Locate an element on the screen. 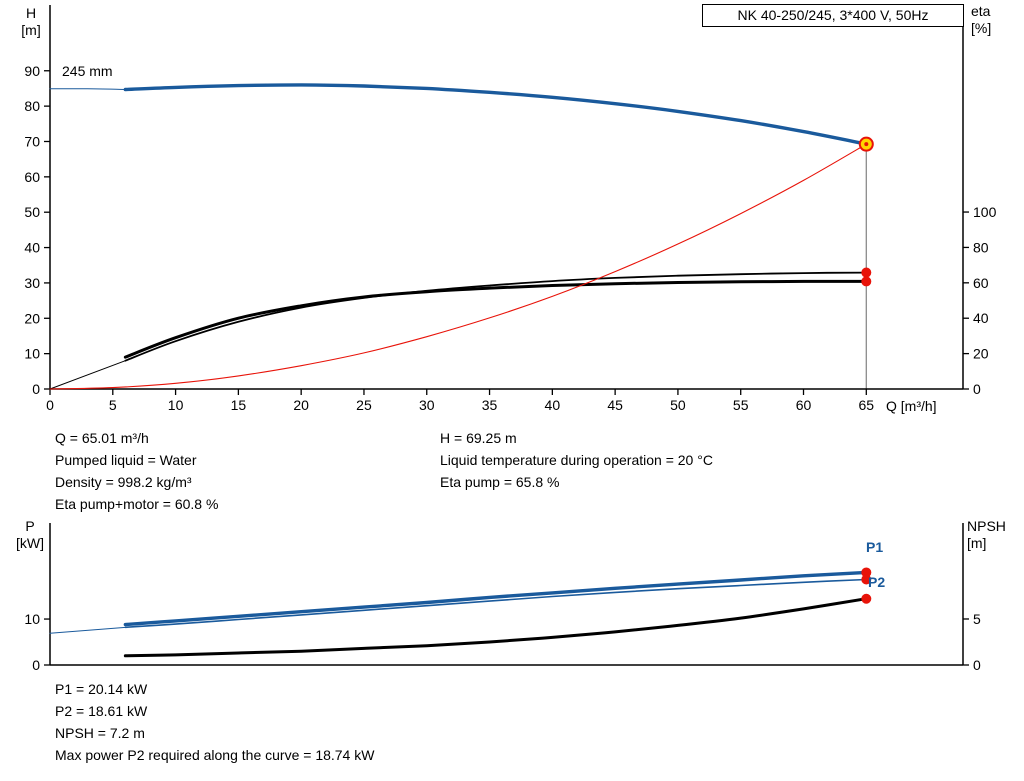 This screenshot has height=781, width=1024. p1-point is located at coordinates (866, 572).